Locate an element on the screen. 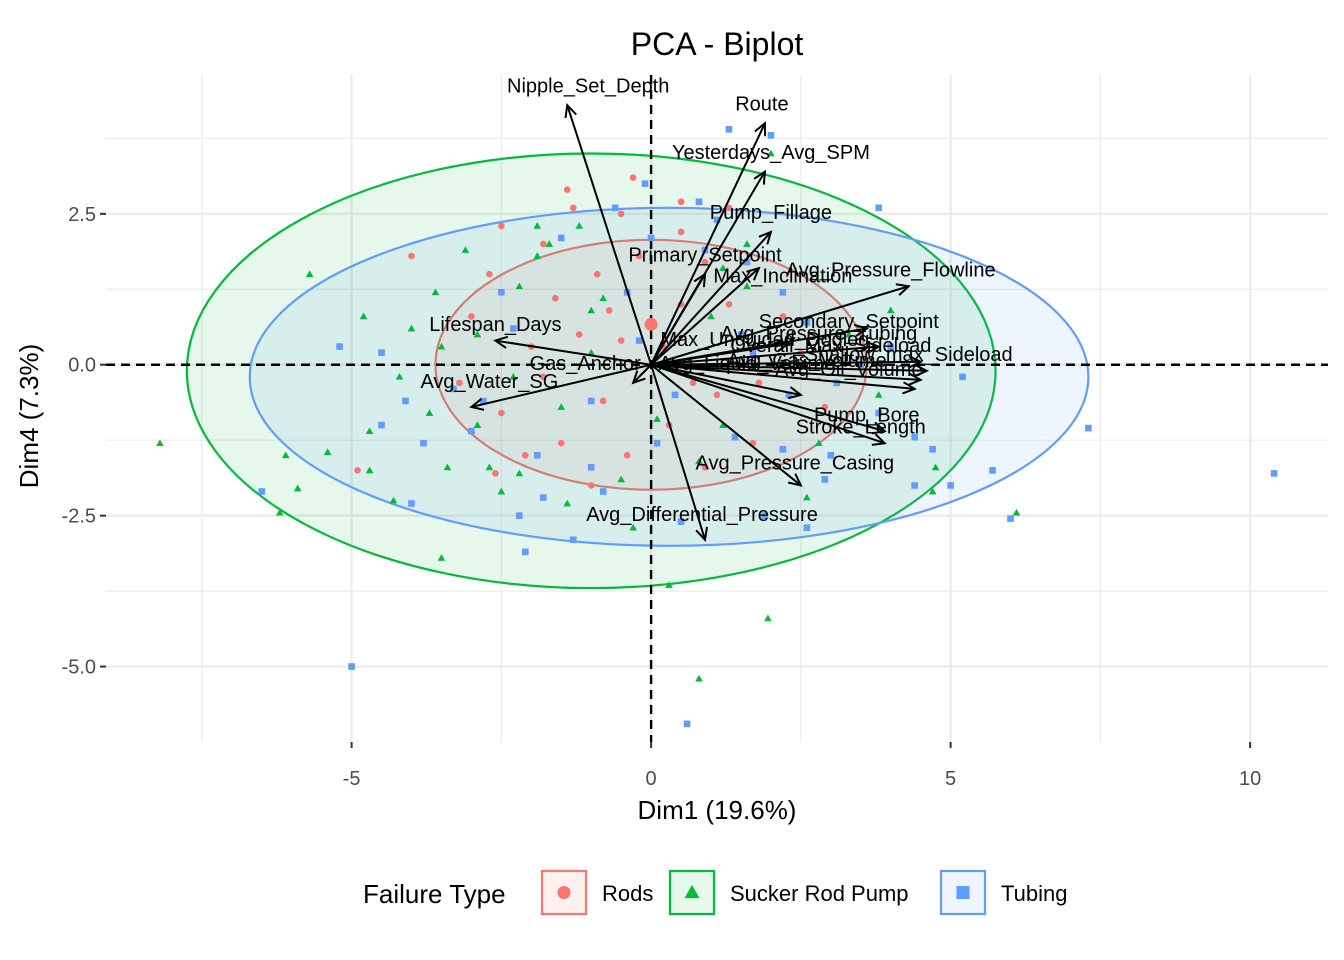  arrowhead-lifespan-days is located at coordinates (501, 342).